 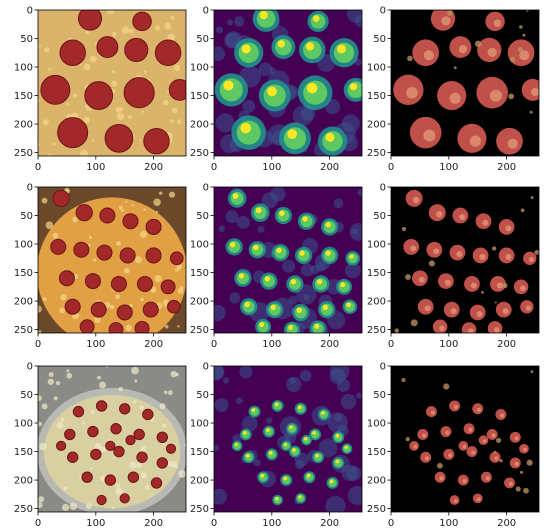 What do you see at coordinates (383, 367) in the screenshot?
I see `y-tick-label: 0` at bounding box center [383, 367].